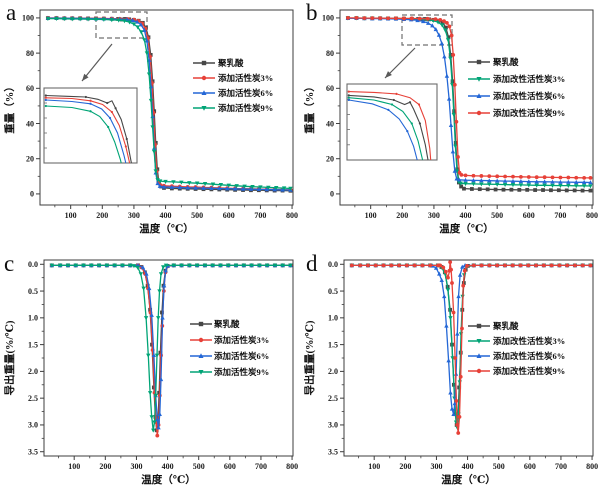 The height and width of the screenshot is (492, 600). I want to click on panel-d-letter: d, so click(312, 263).